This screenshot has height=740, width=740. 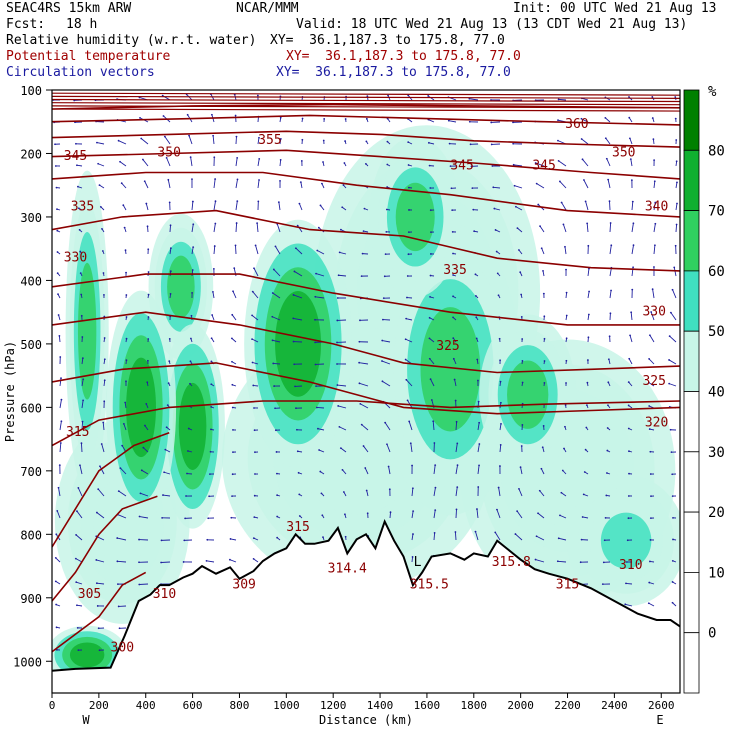 I want to click on y-tick-label-900: 900, so click(x=31, y=599).